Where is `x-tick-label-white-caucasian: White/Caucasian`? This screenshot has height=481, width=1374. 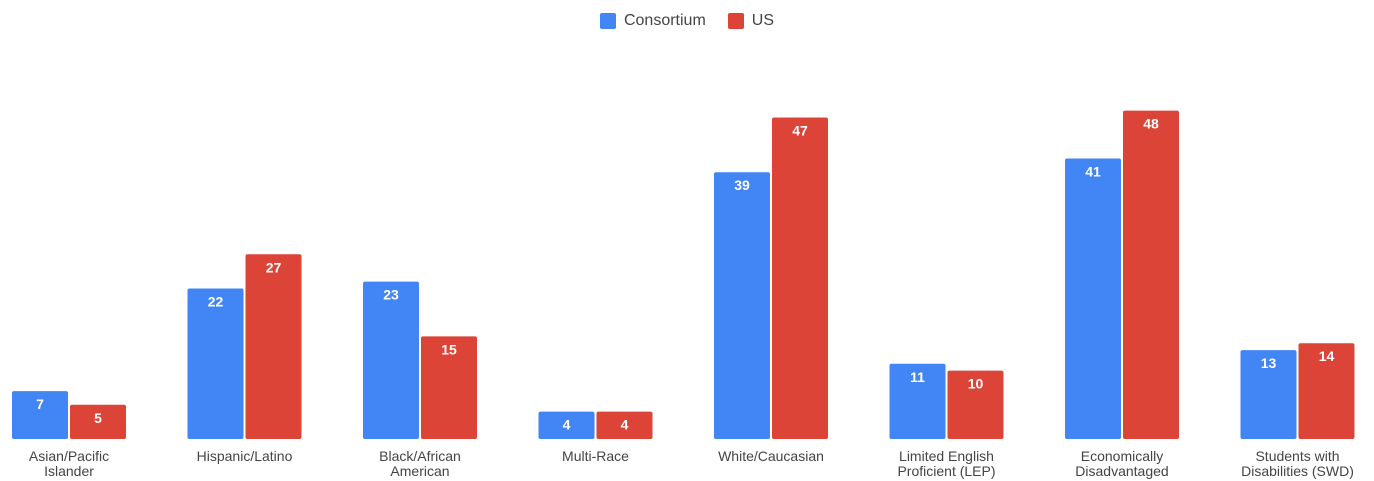 x-tick-label-white-caucasian: White/Caucasian is located at coordinates (771, 456).